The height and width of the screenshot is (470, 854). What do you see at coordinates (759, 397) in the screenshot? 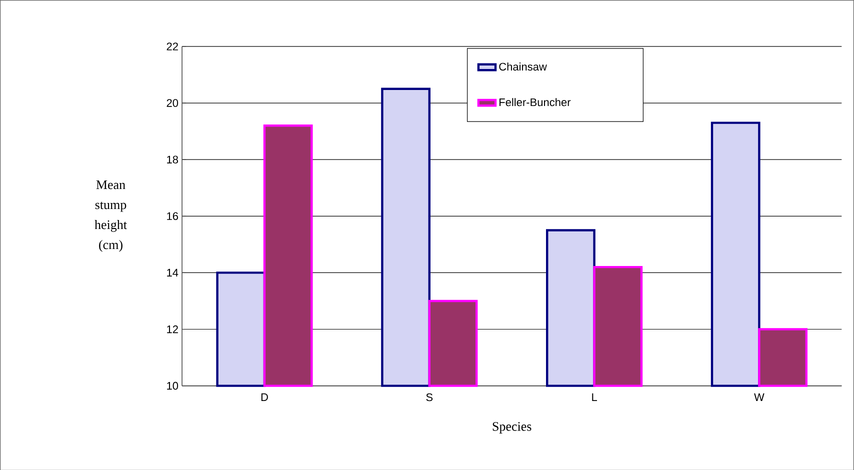
I see `x-tick-label: W` at bounding box center [759, 397].